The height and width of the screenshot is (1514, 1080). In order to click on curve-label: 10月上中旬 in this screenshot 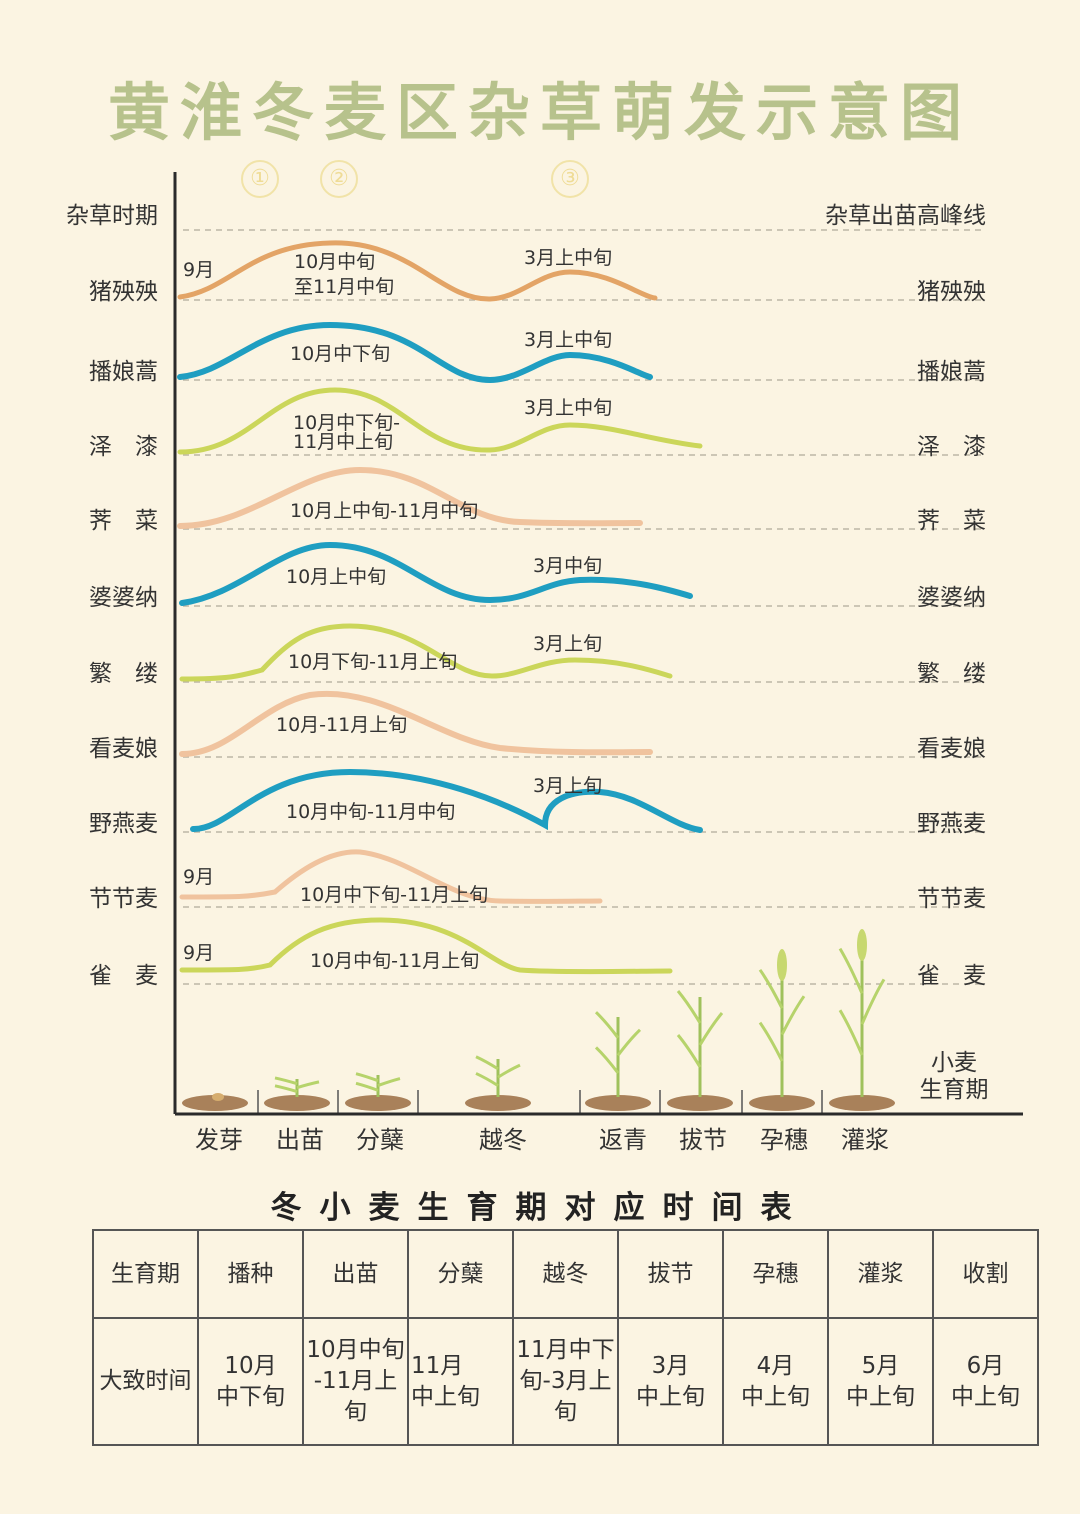, I will do `click(336, 577)`.